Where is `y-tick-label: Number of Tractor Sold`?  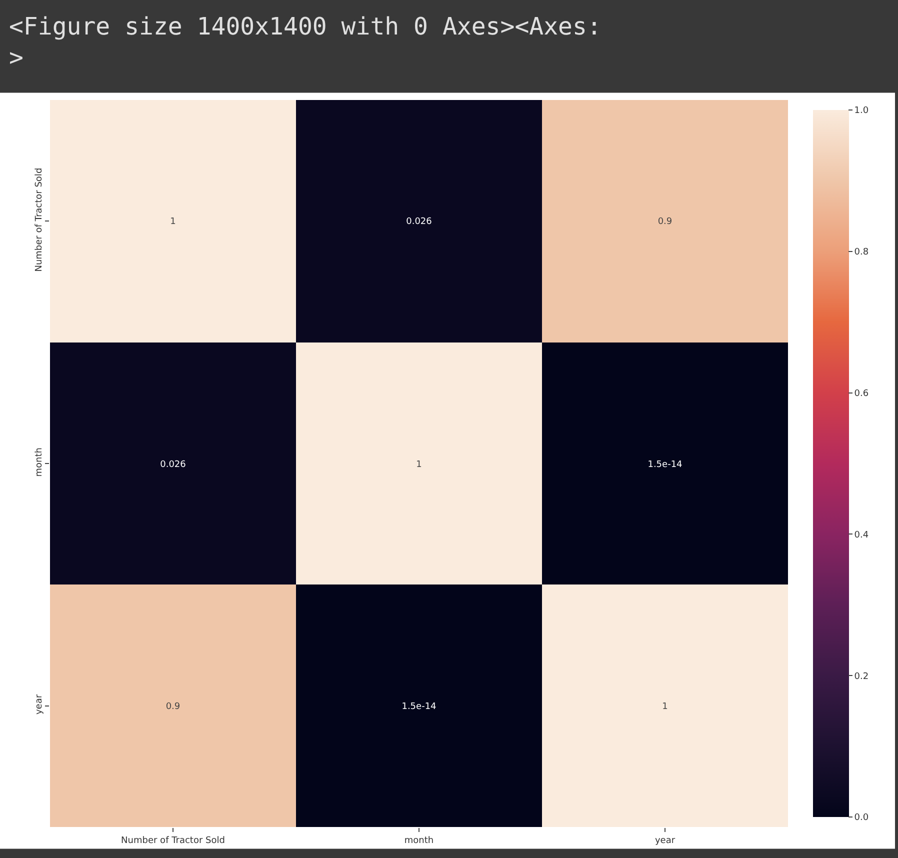
y-tick-label: Number of Tractor Sold is located at coordinates (39, 220).